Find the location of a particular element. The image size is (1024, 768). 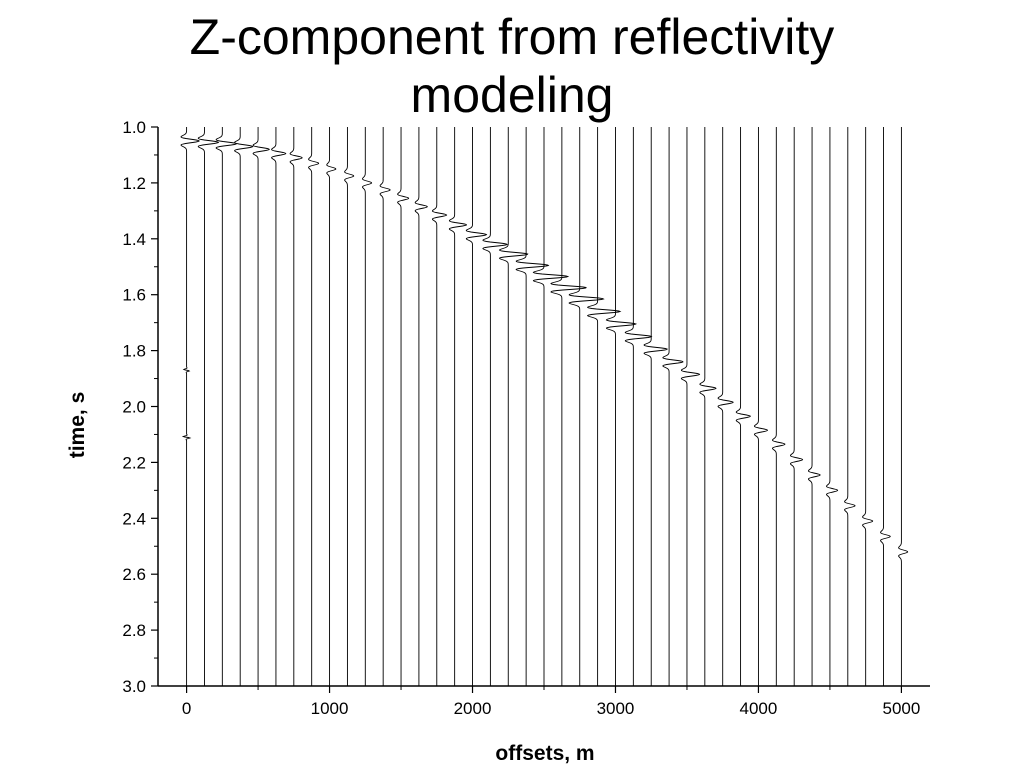

x-tick-label: 1000 is located at coordinates (330, 708).